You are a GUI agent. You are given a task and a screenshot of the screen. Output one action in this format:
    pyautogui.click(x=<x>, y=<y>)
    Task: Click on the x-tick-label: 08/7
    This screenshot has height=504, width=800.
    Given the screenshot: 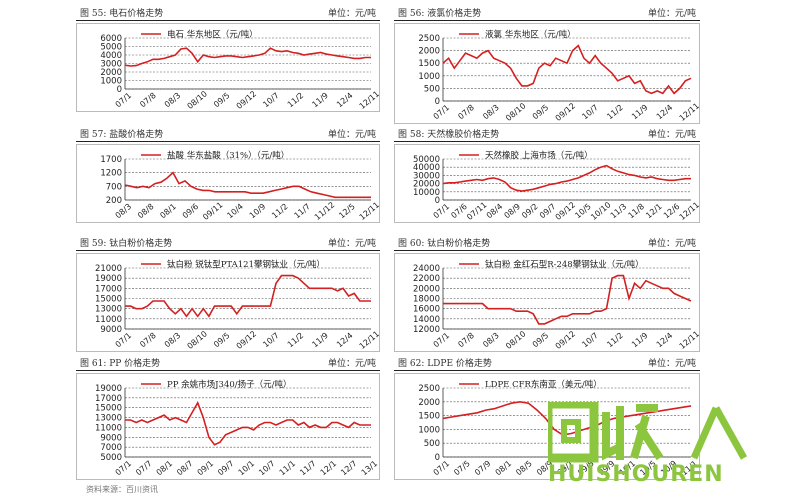 What is the action you would take?
    pyautogui.click(x=185, y=468)
    